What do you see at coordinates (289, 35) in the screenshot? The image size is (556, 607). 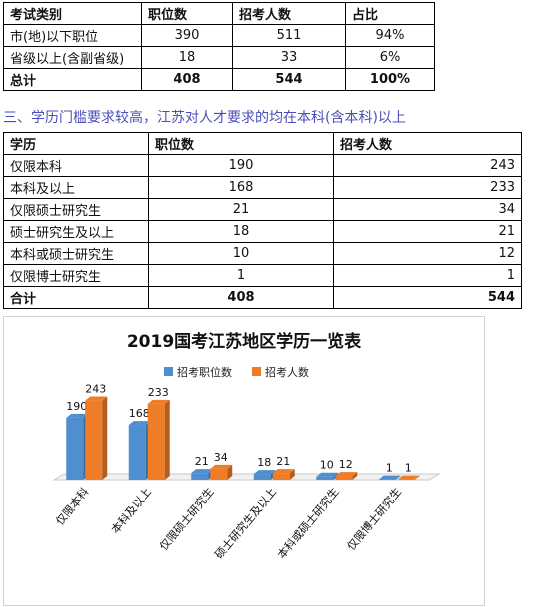 I see `table-cell: 511` at bounding box center [289, 35].